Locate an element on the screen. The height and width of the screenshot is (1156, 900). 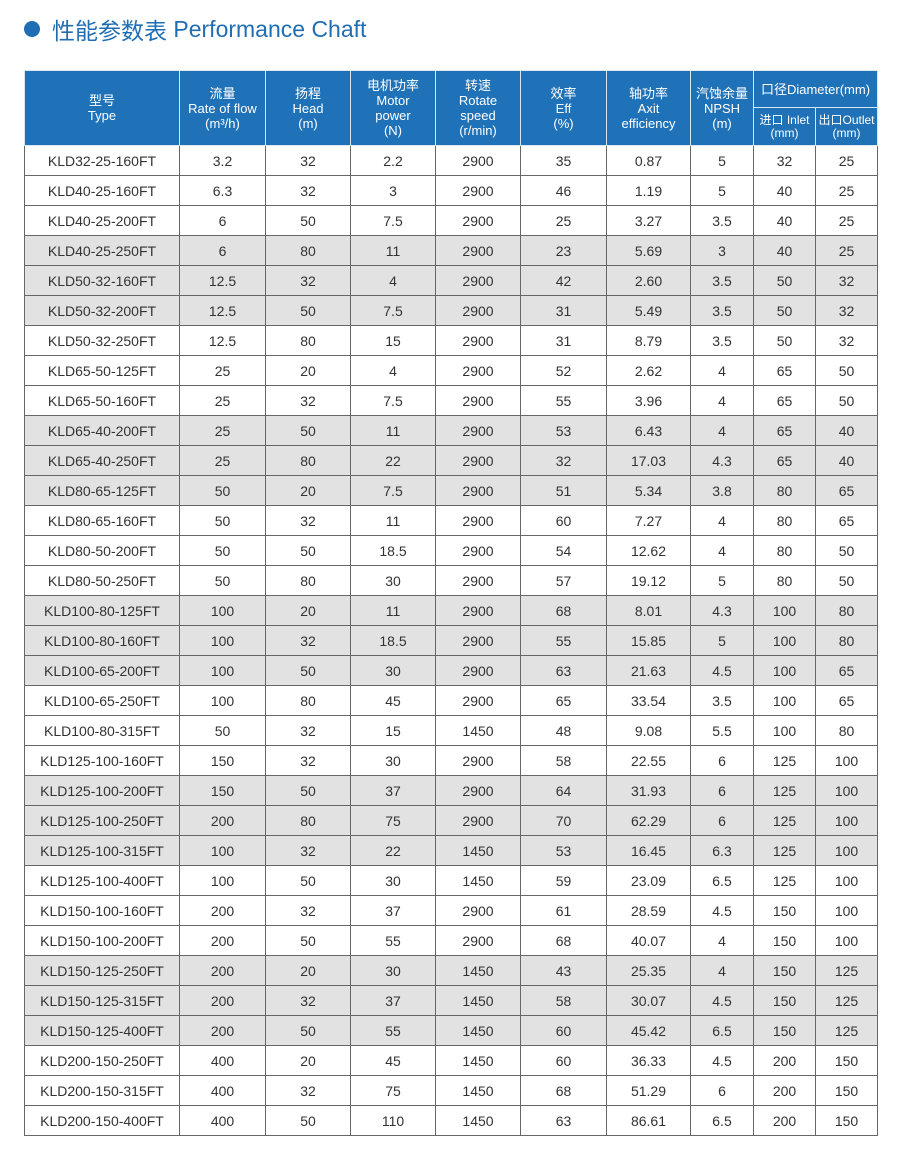
cell-inlet: 80 is located at coordinates (784, 580).